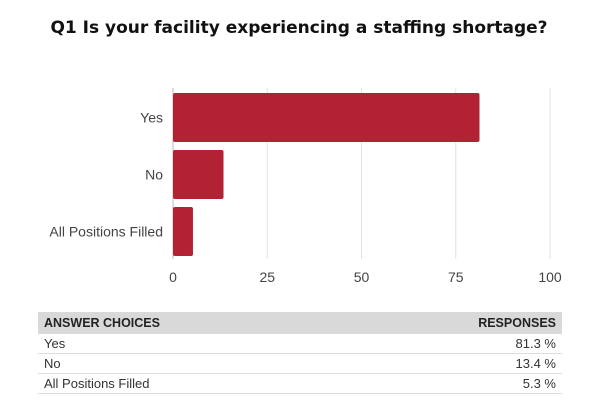 The height and width of the screenshot is (412, 598). What do you see at coordinates (267, 277) in the screenshot?
I see `x-tick-label: 25` at bounding box center [267, 277].